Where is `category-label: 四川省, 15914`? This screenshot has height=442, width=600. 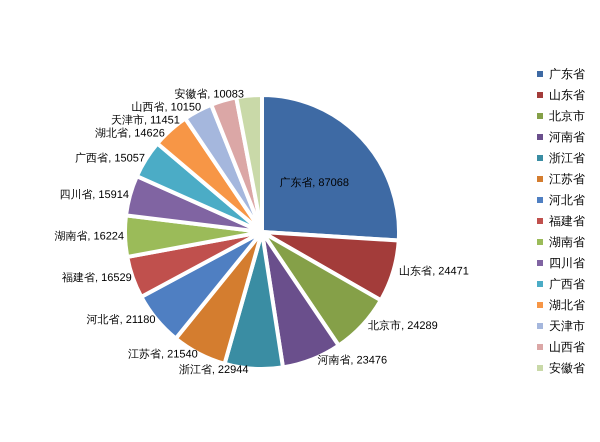
category-label: 四川省, 15914 is located at coordinates (94, 195).